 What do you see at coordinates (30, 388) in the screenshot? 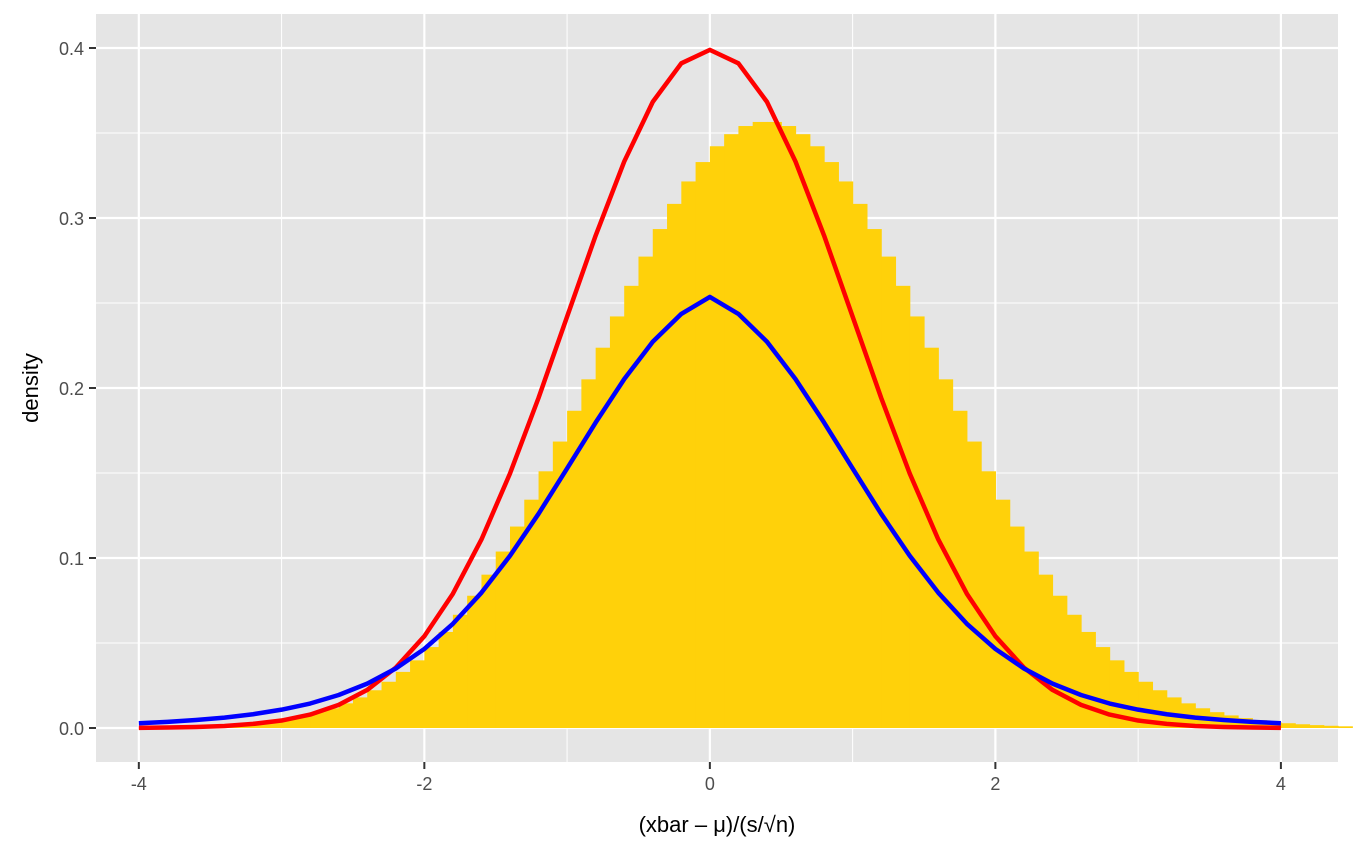
I see `y-axis-title: density` at bounding box center [30, 388].